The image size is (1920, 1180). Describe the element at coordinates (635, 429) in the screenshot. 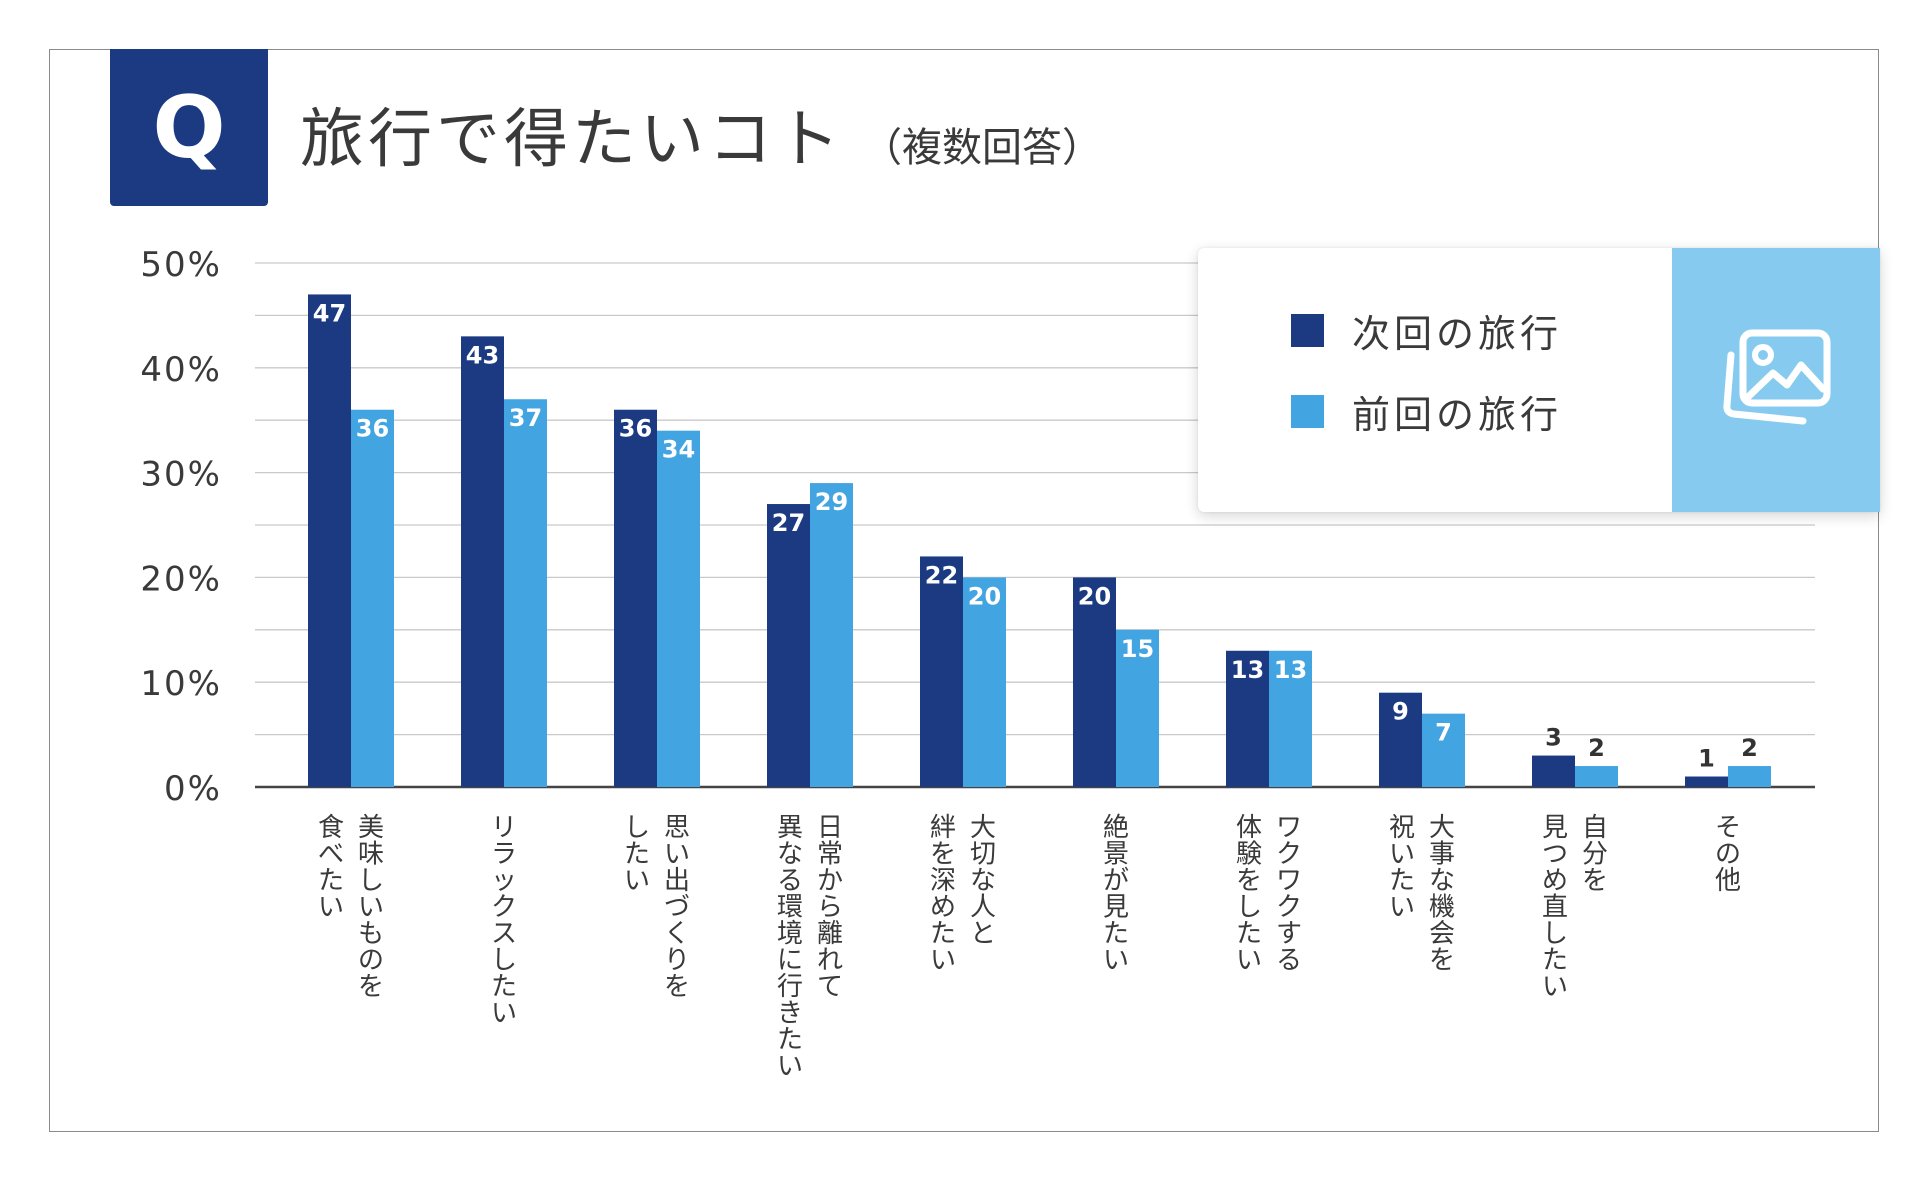

I see `data-label: 36` at that location.